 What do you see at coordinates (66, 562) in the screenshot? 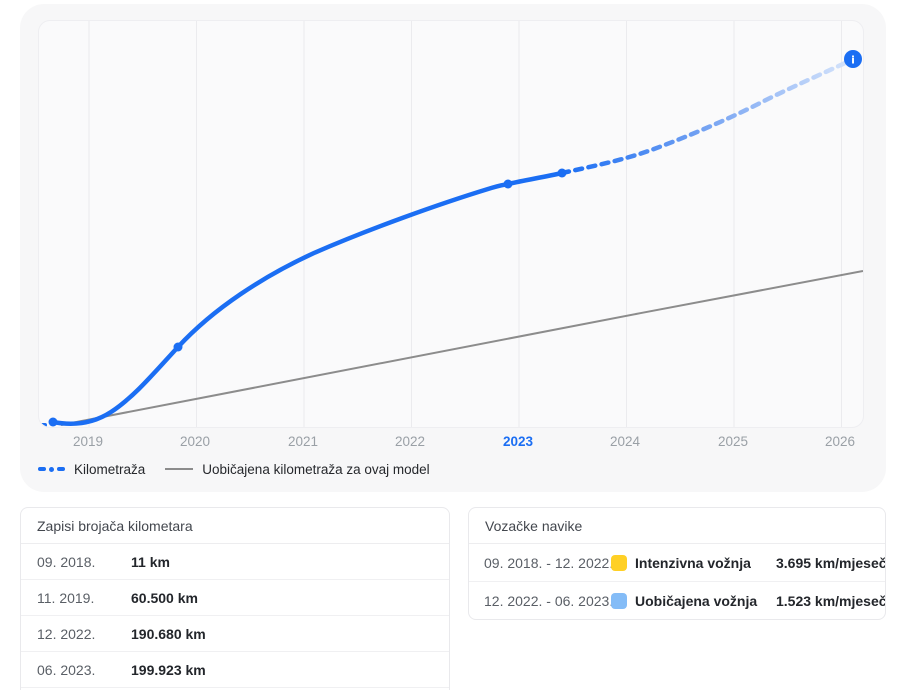
I see `odometer-date: 09. 2018.` at bounding box center [66, 562].